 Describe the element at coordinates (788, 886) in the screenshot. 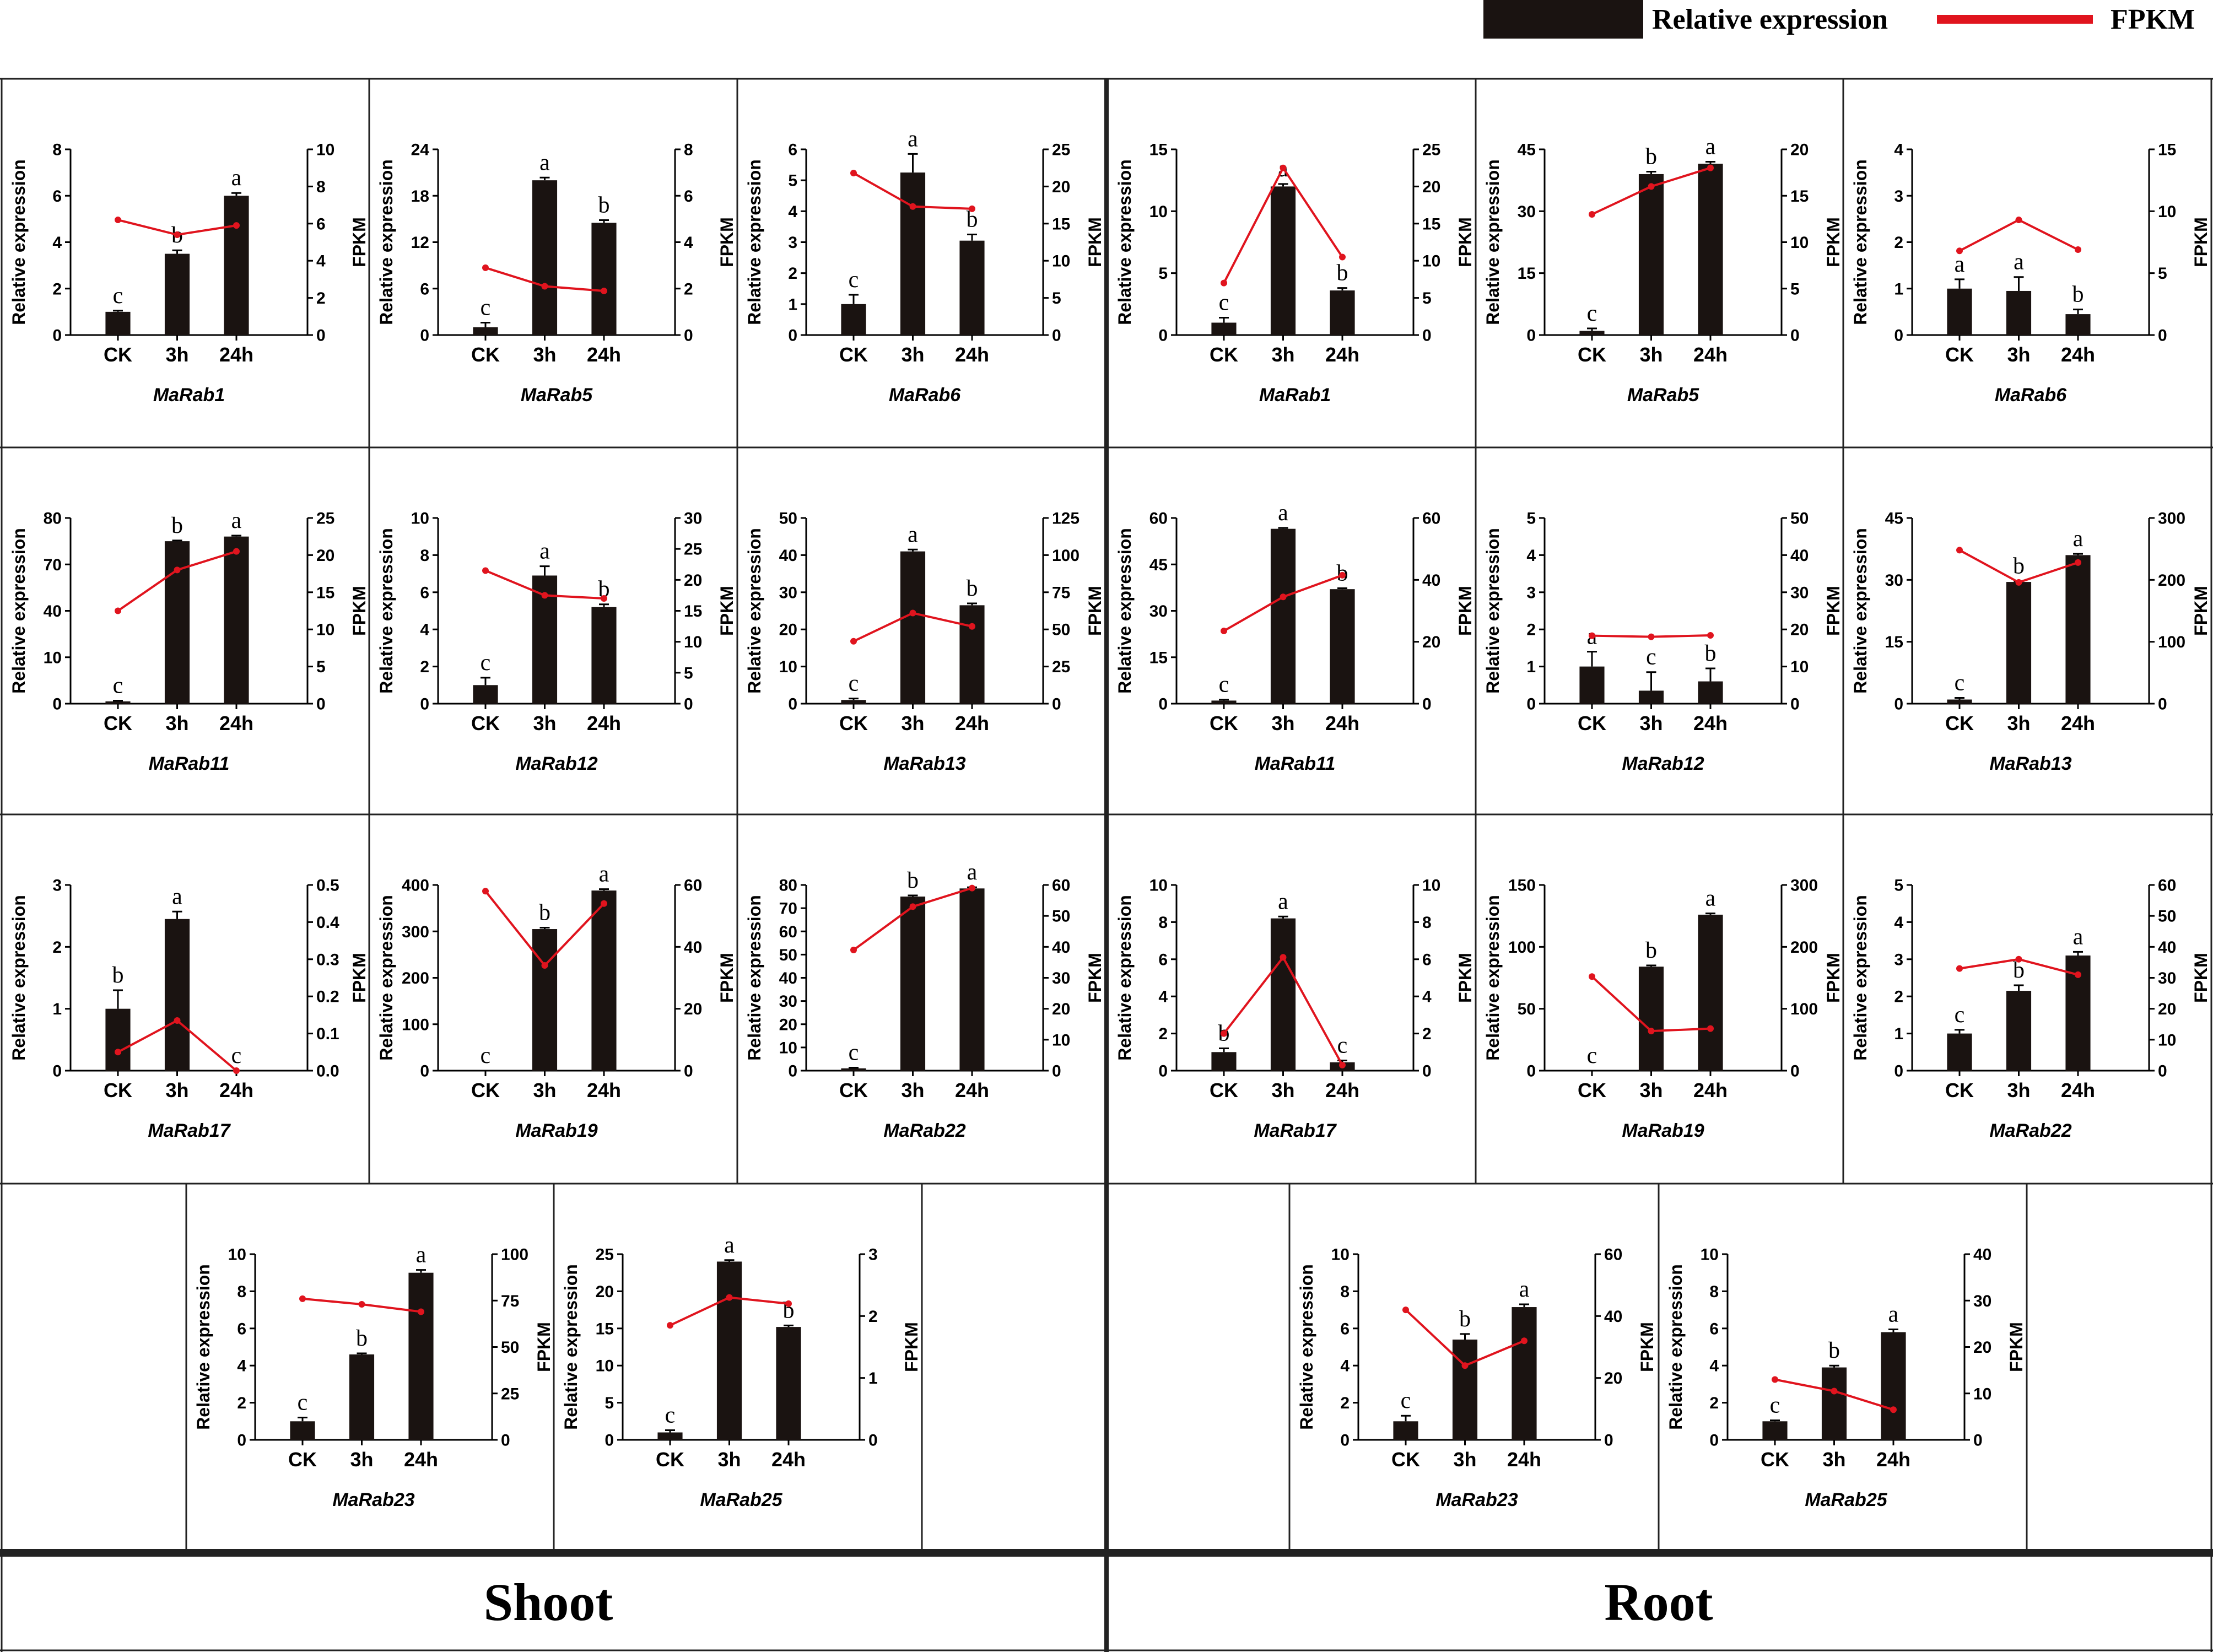

I see `y-tick-label: 80` at that location.